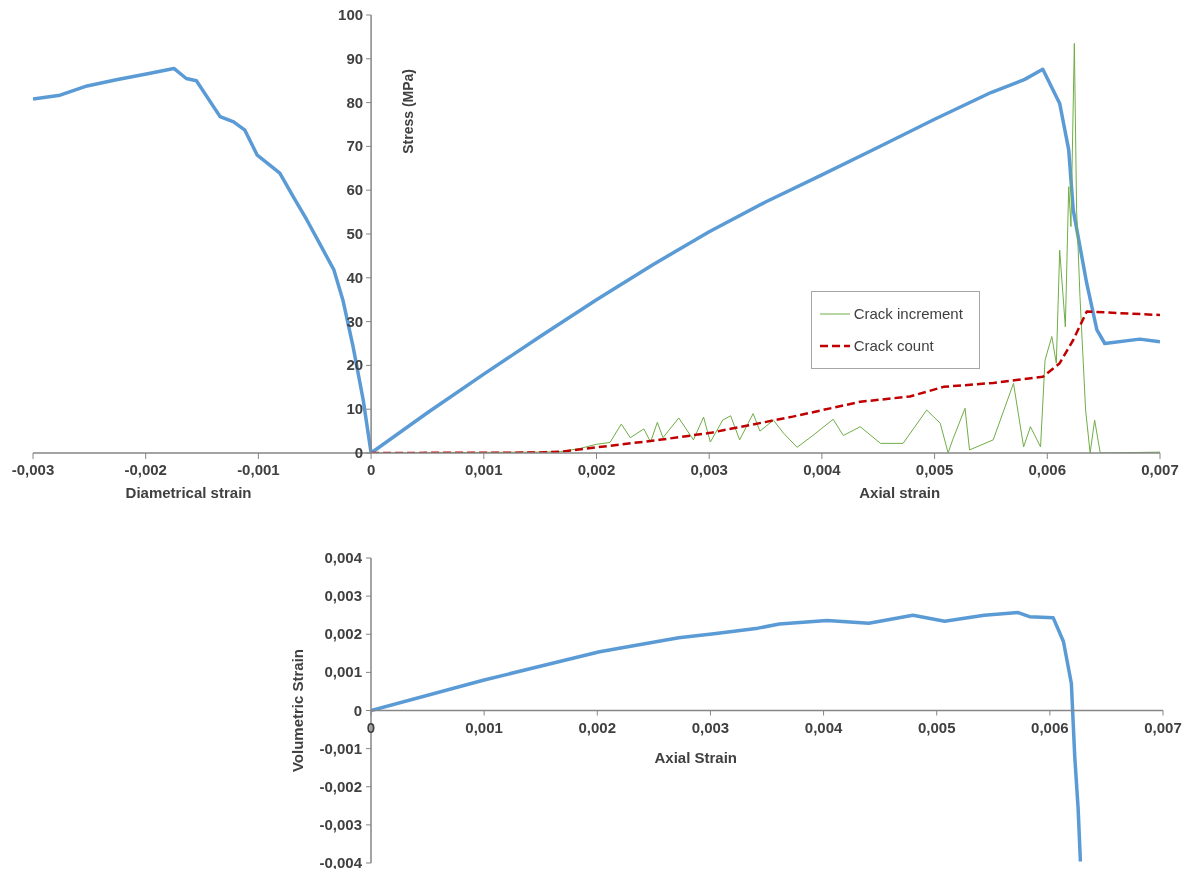 The image size is (1192, 874). I want to click on y-tick-label: 40, so click(355, 277).